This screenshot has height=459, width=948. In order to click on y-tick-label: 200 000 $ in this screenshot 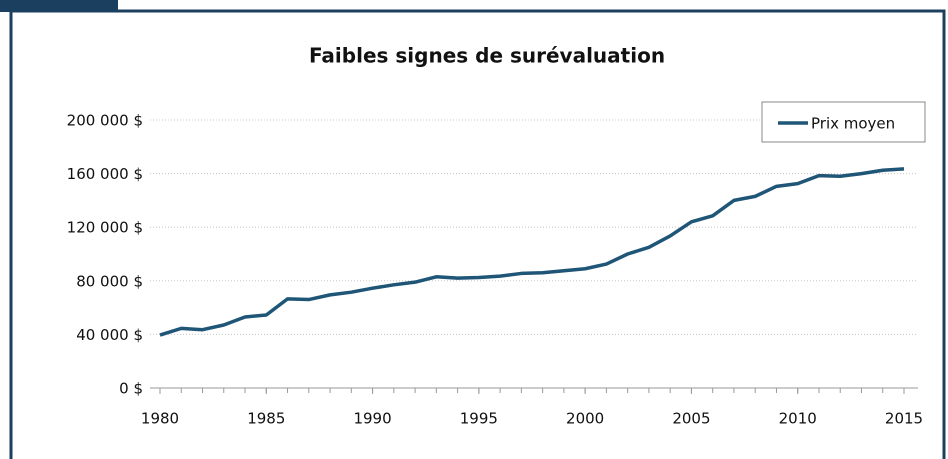, I will do `click(105, 121)`.